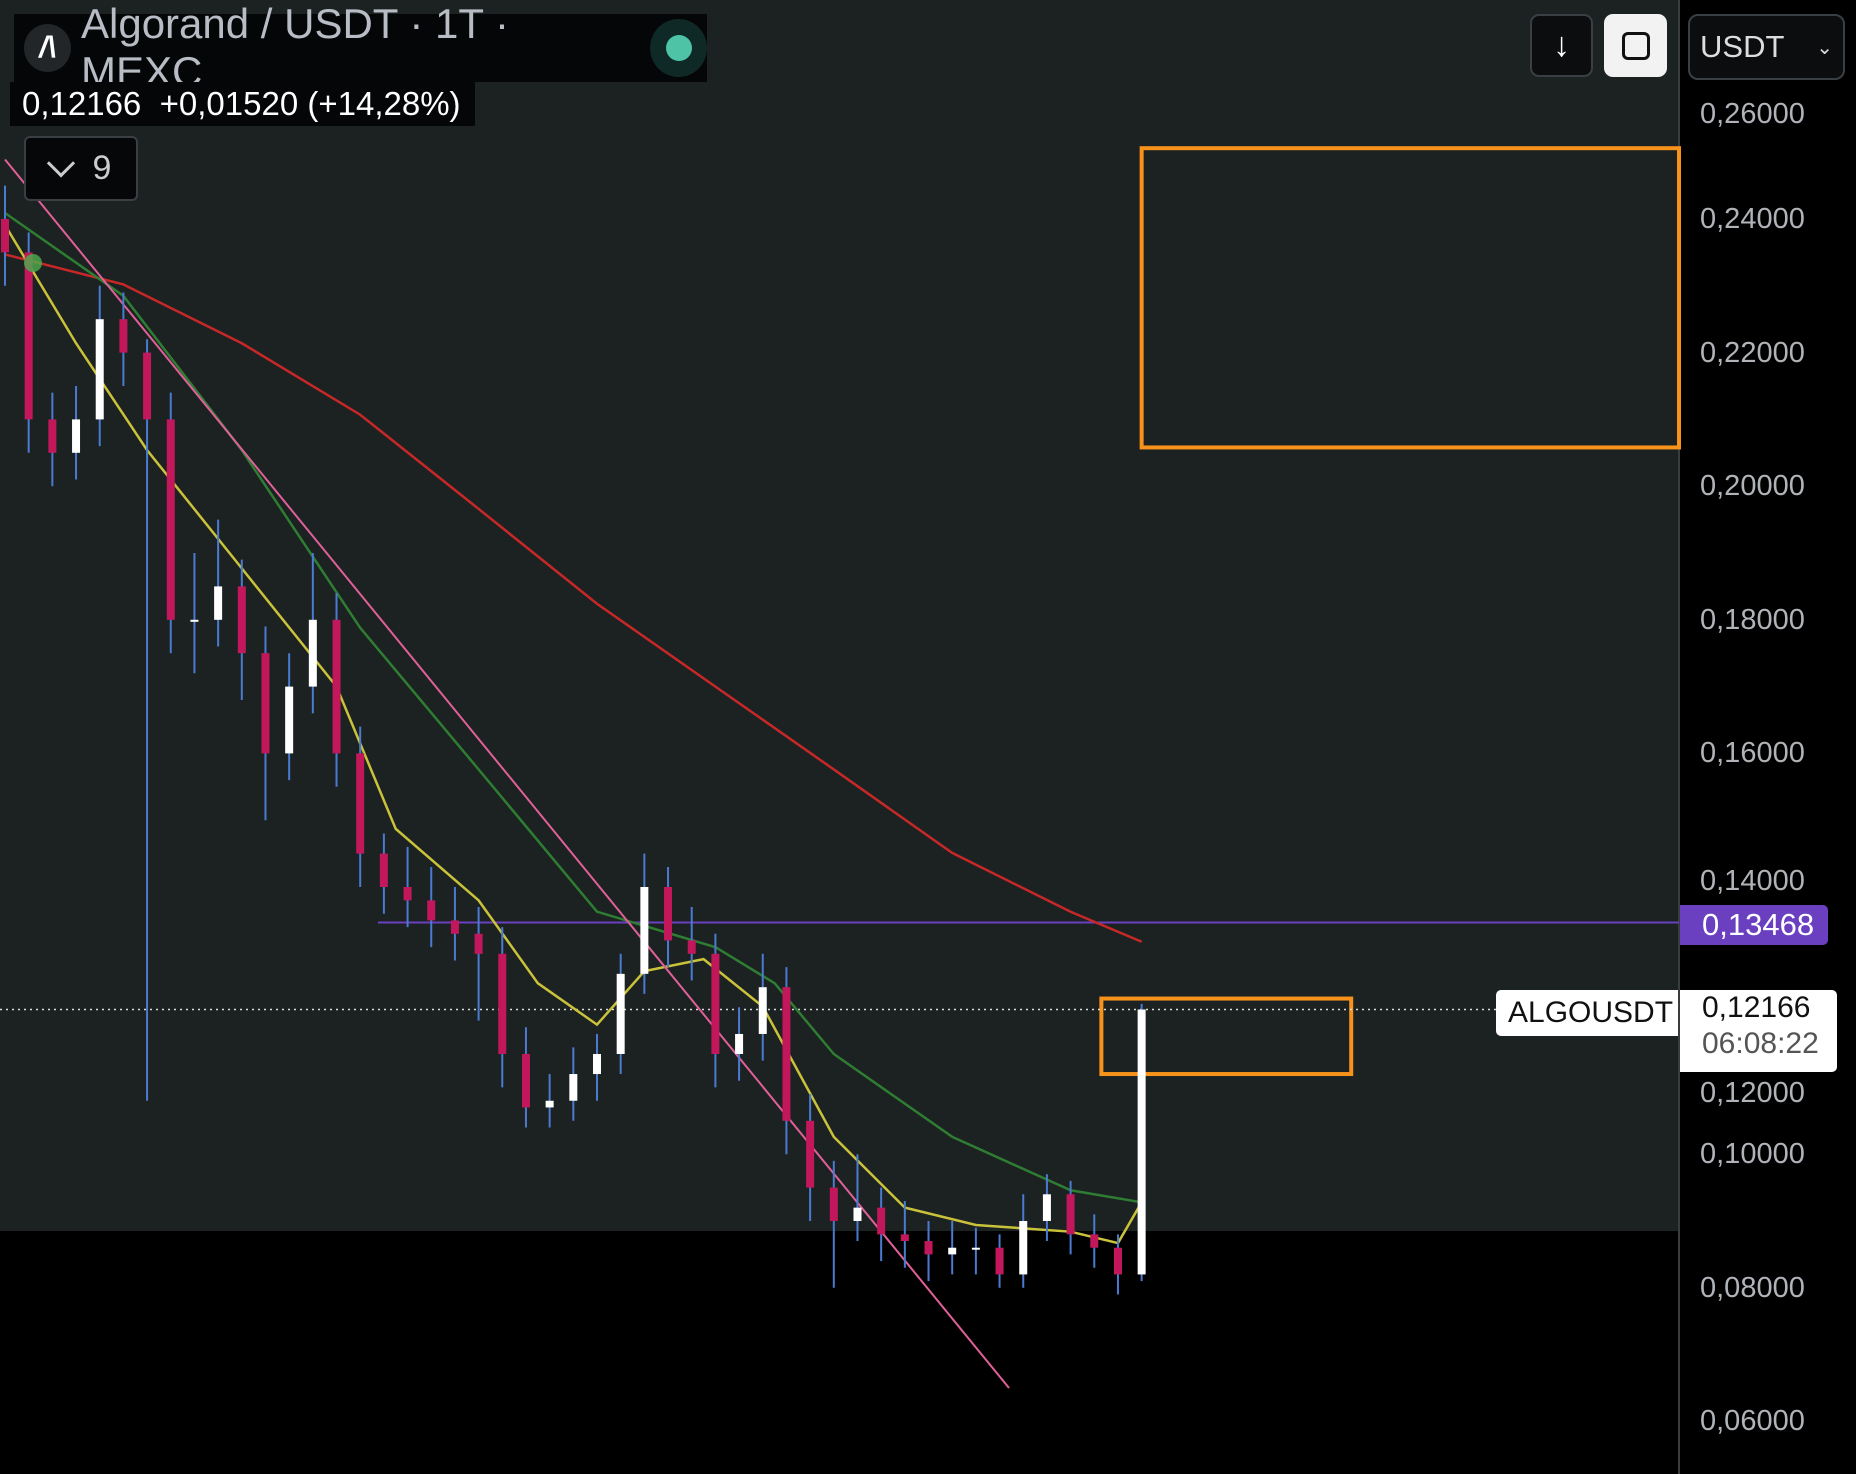 The height and width of the screenshot is (1474, 1856). Describe the element at coordinates (60, 162) in the screenshot. I see `chevron-down-icon` at that location.